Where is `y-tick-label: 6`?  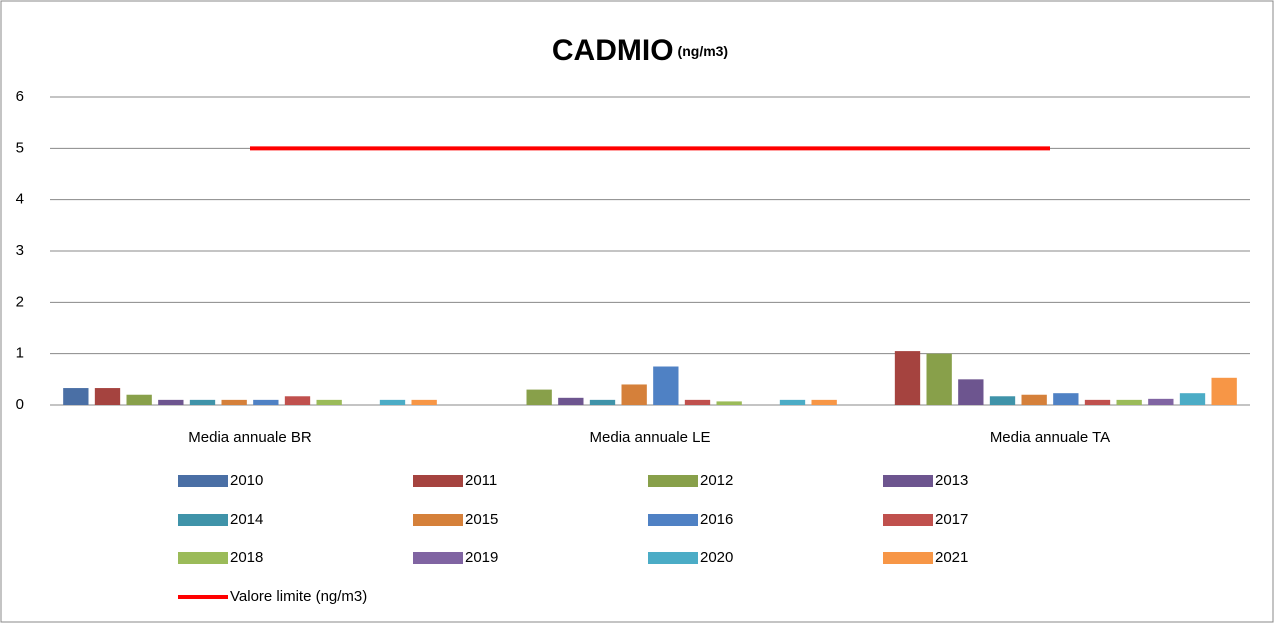 y-tick-label: 6 is located at coordinates (20, 96).